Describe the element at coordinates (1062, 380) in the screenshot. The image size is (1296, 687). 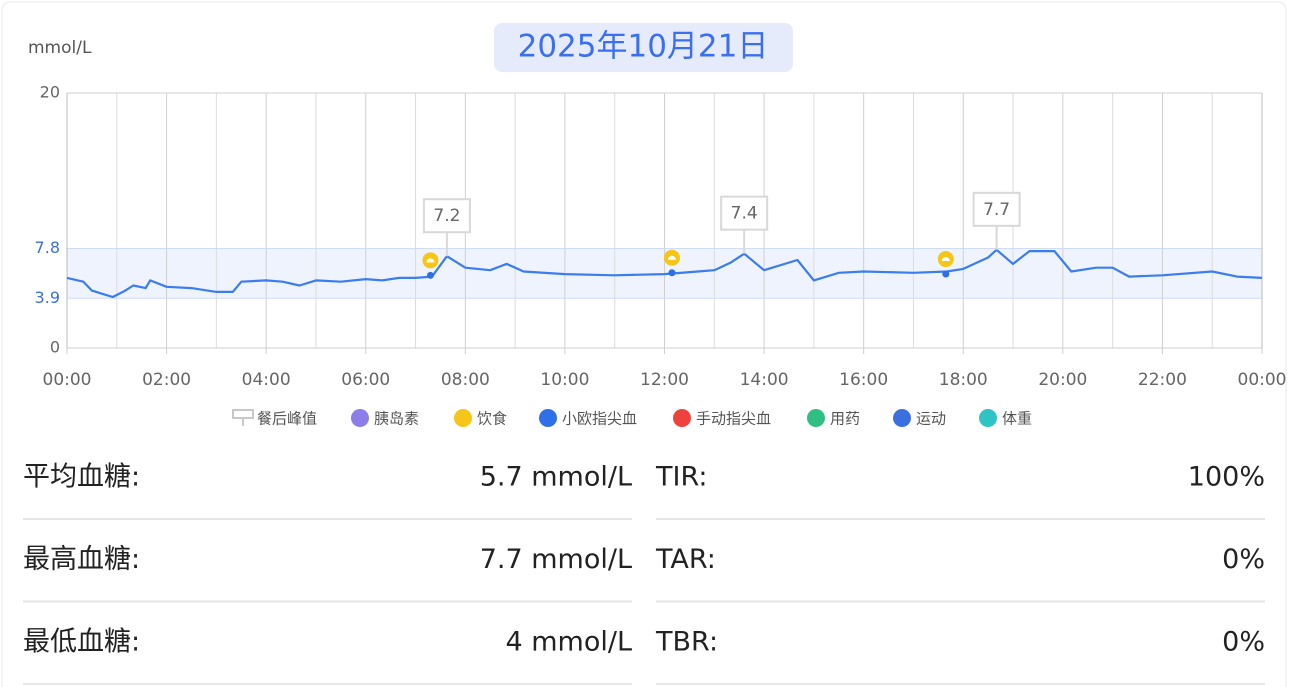
I see `x-tick-label: 20:00` at that location.